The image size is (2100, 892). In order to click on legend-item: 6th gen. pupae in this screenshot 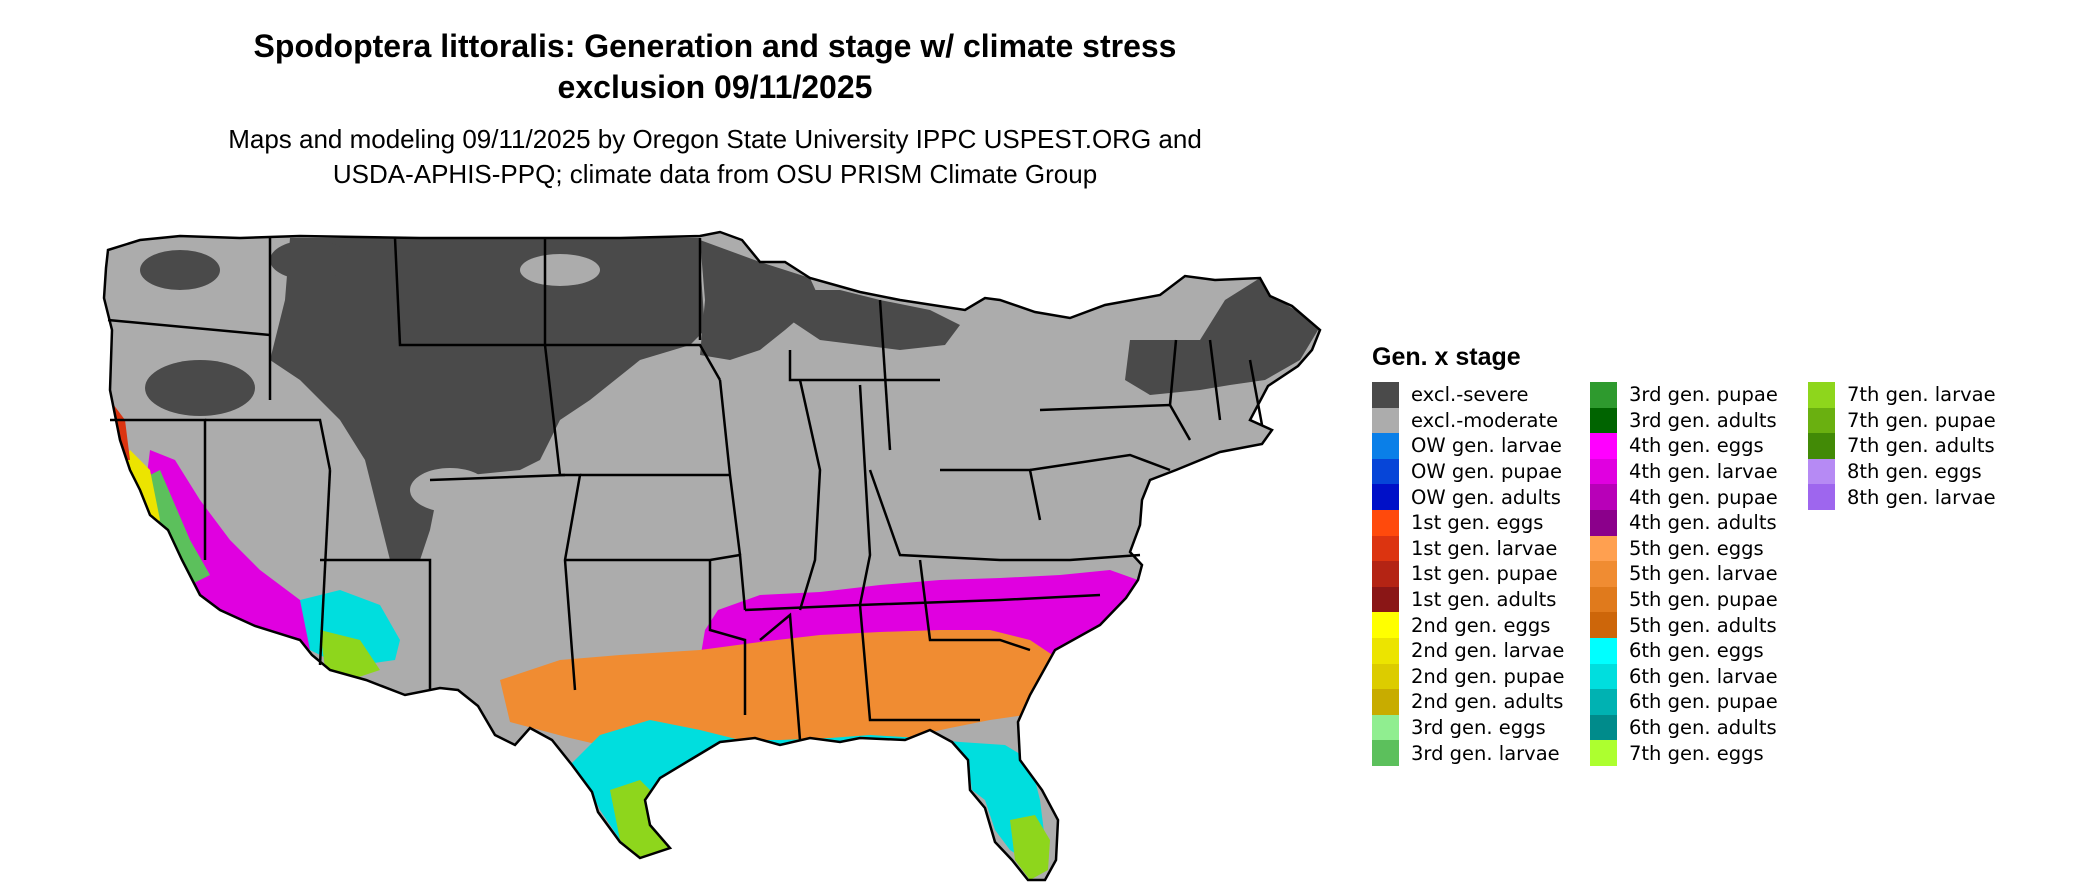, I will do `click(1699, 702)`.